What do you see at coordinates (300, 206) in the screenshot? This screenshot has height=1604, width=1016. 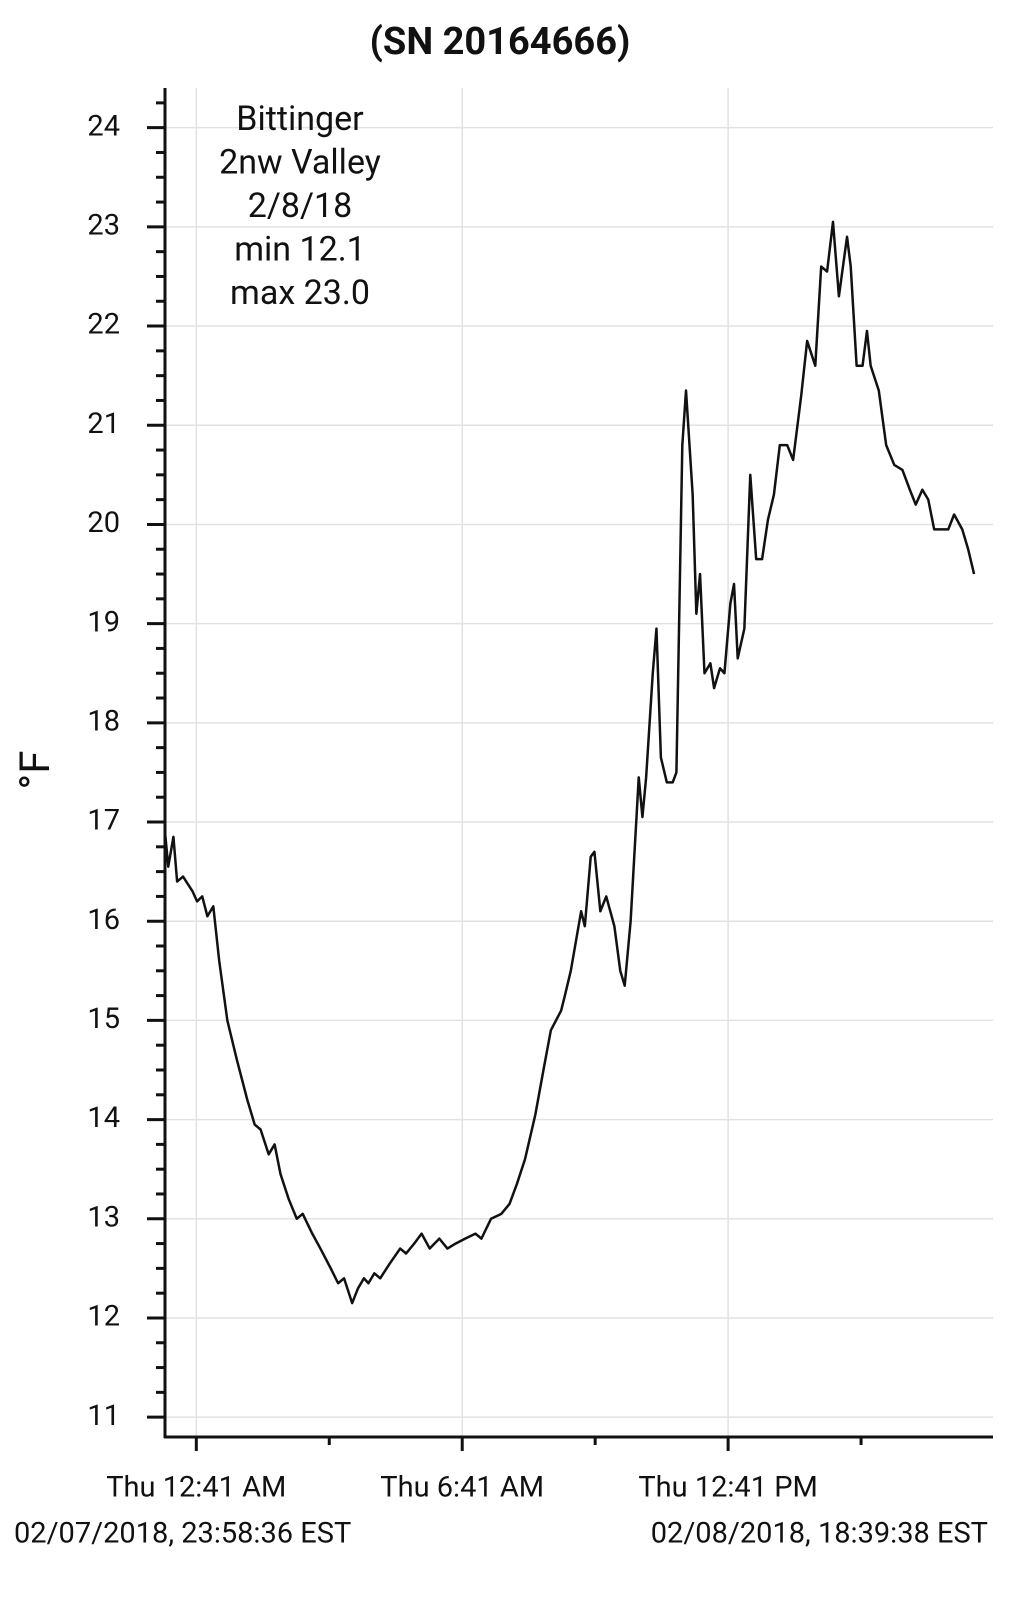 I see `annotation-line: 2/8/18` at bounding box center [300, 206].